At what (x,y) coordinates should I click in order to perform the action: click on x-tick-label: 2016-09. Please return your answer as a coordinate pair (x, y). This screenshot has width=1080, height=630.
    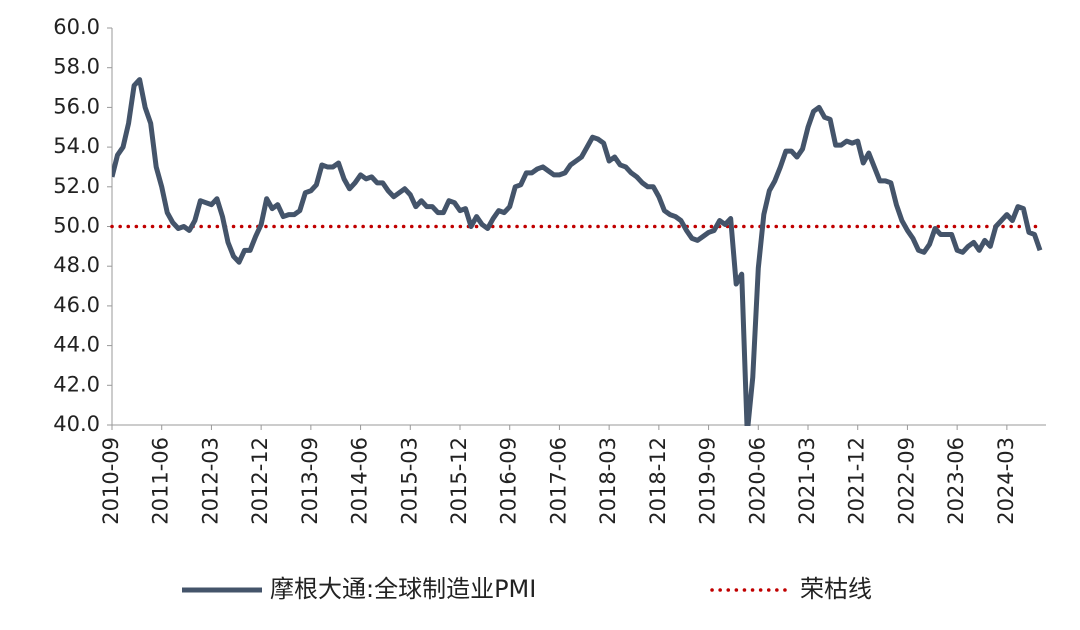
    Looking at the image, I should click on (509, 481).